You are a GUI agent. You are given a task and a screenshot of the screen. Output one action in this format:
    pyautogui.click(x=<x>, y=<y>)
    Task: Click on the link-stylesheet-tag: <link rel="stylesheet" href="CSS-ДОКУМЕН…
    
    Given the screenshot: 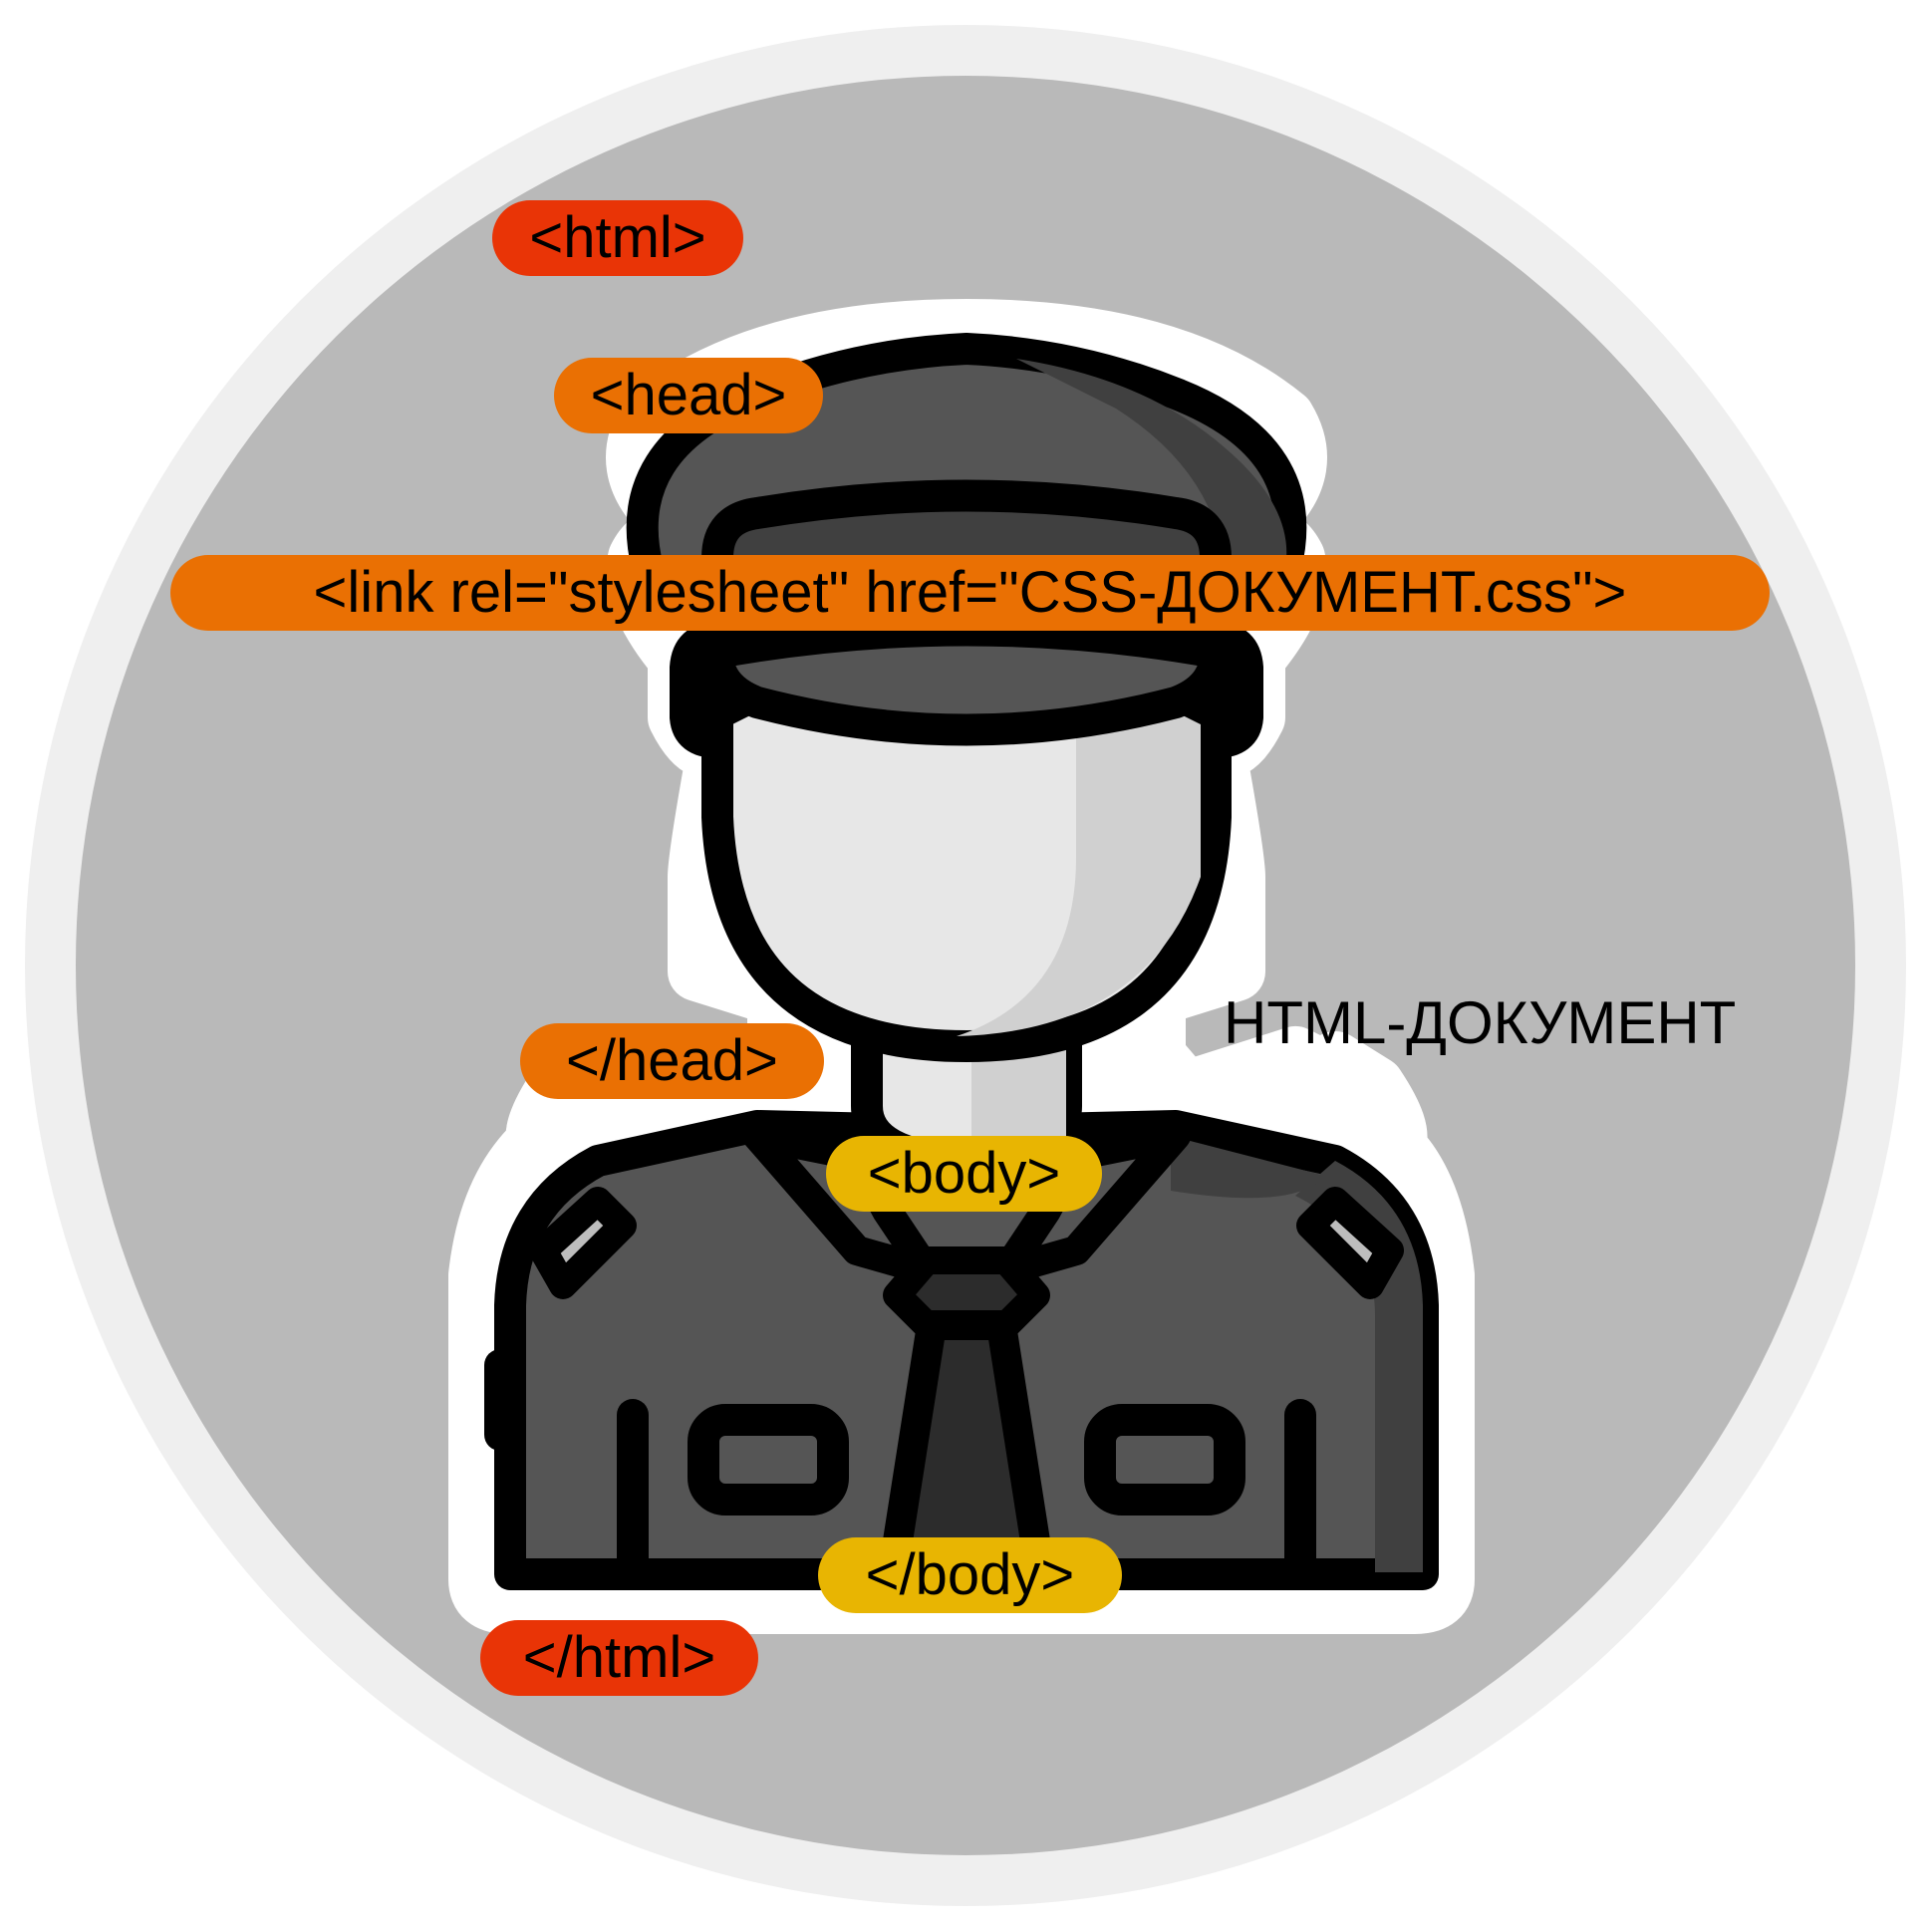 What is the action you would take?
    pyautogui.click(x=970, y=593)
    